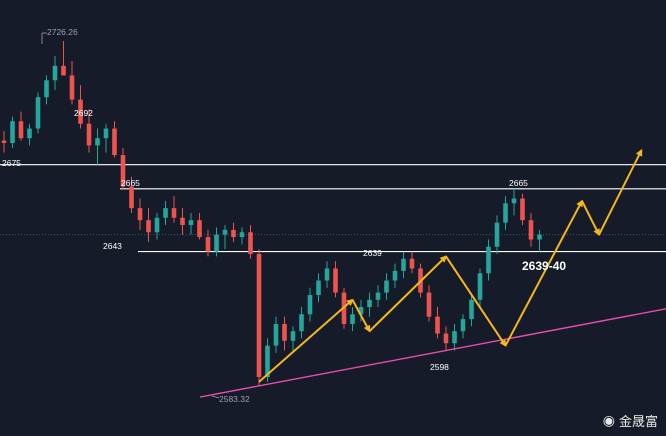 This screenshot has width=666, height=436. What do you see at coordinates (112, 246) in the screenshot?
I see `annotation-point-4: 2643` at bounding box center [112, 246].